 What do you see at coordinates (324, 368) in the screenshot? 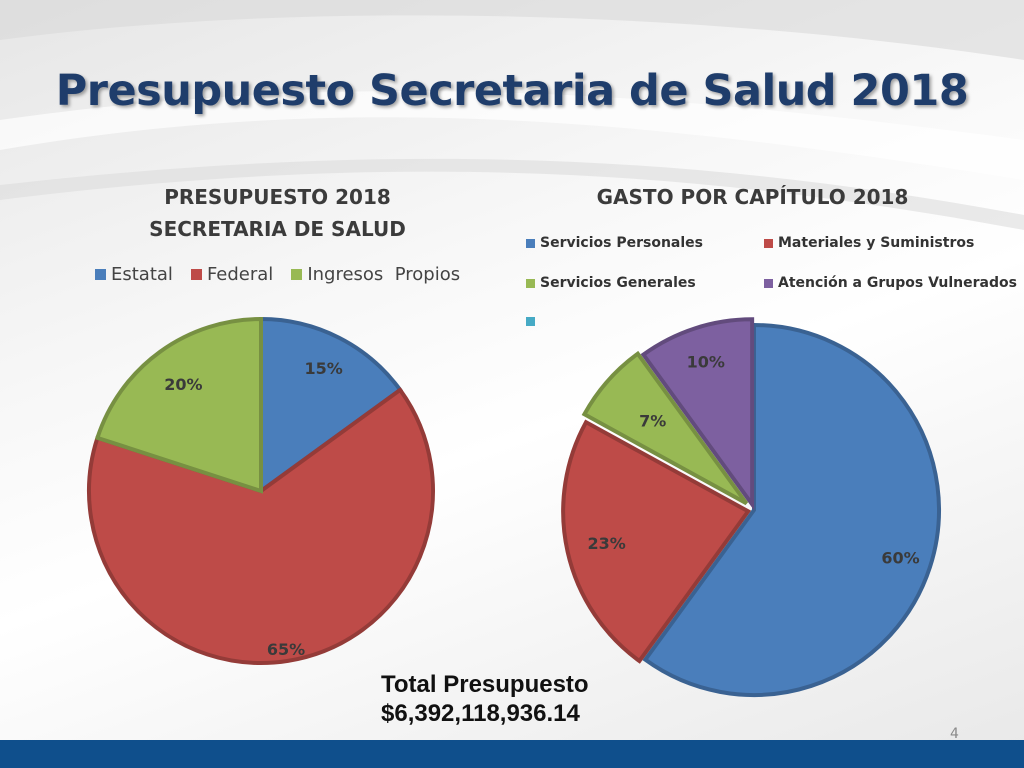
I see `chart1-label-0: 15%` at bounding box center [324, 368].